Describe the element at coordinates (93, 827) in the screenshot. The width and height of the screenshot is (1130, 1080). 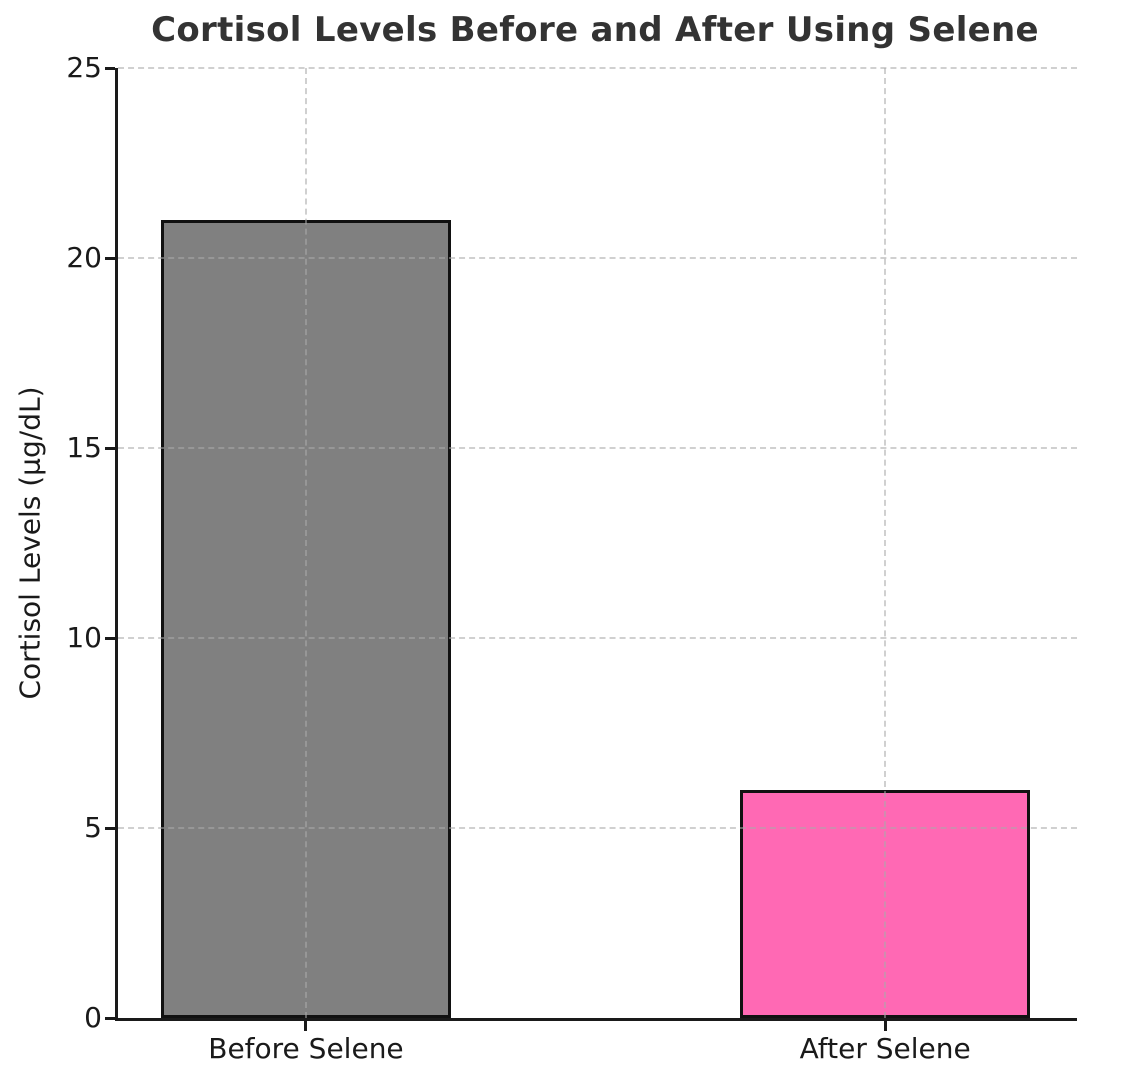
I see `y-tick-label: 5` at that location.